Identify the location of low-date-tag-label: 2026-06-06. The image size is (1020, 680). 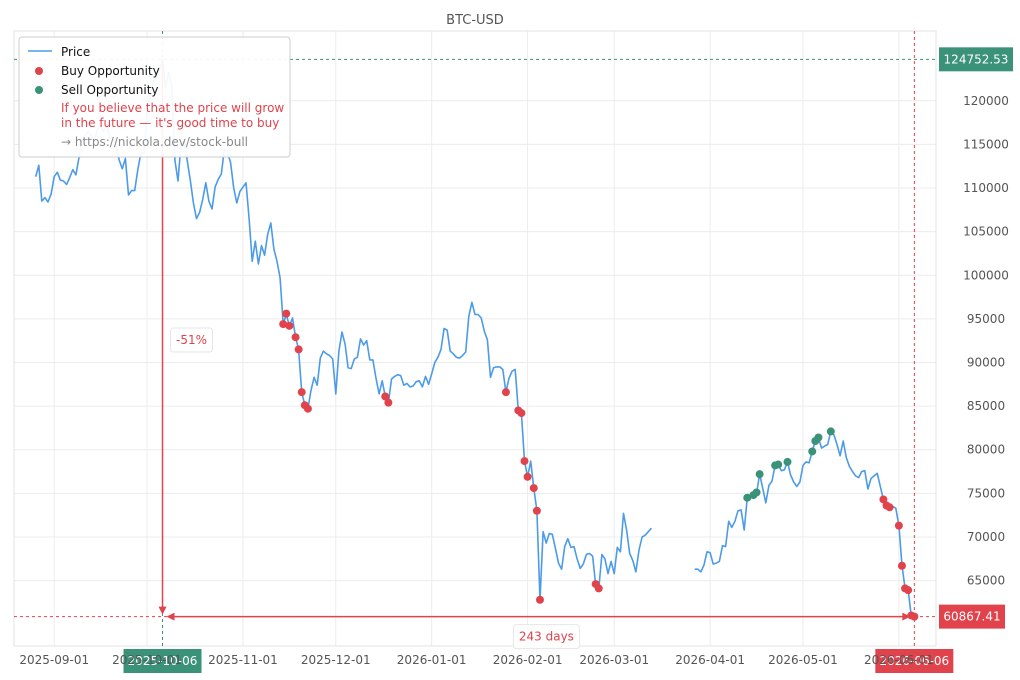
(914, 661).